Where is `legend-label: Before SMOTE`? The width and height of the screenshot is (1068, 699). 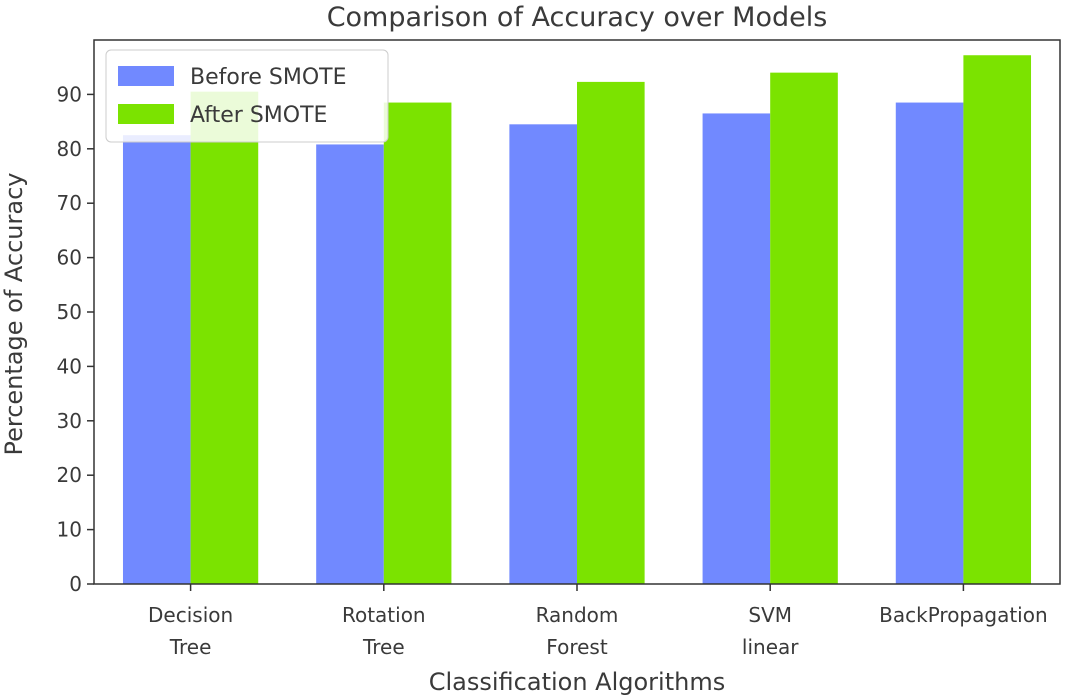
legend-label: Before SMOTE is located at coordinates (268, 77).